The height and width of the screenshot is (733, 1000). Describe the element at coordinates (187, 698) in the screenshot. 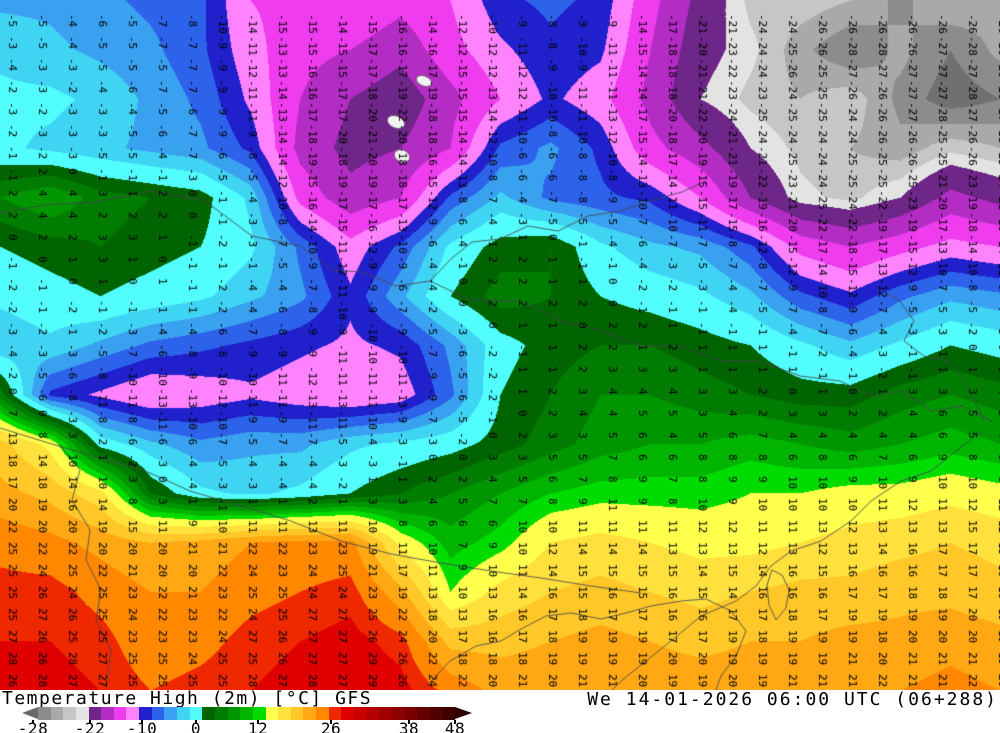

I see `map-title: Temperature High (2m) [°C] GFS` at that location.